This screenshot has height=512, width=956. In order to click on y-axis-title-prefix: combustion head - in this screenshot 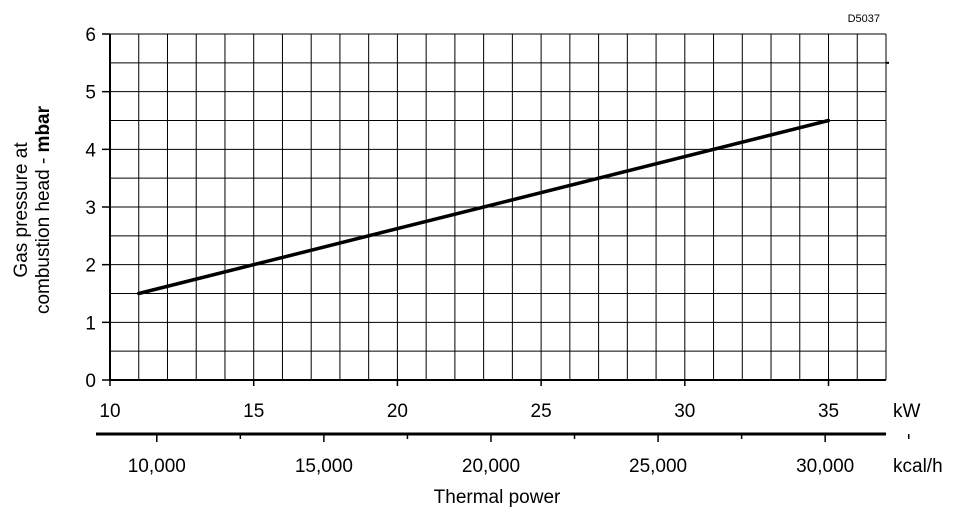, I will do `click(43, 233)`.